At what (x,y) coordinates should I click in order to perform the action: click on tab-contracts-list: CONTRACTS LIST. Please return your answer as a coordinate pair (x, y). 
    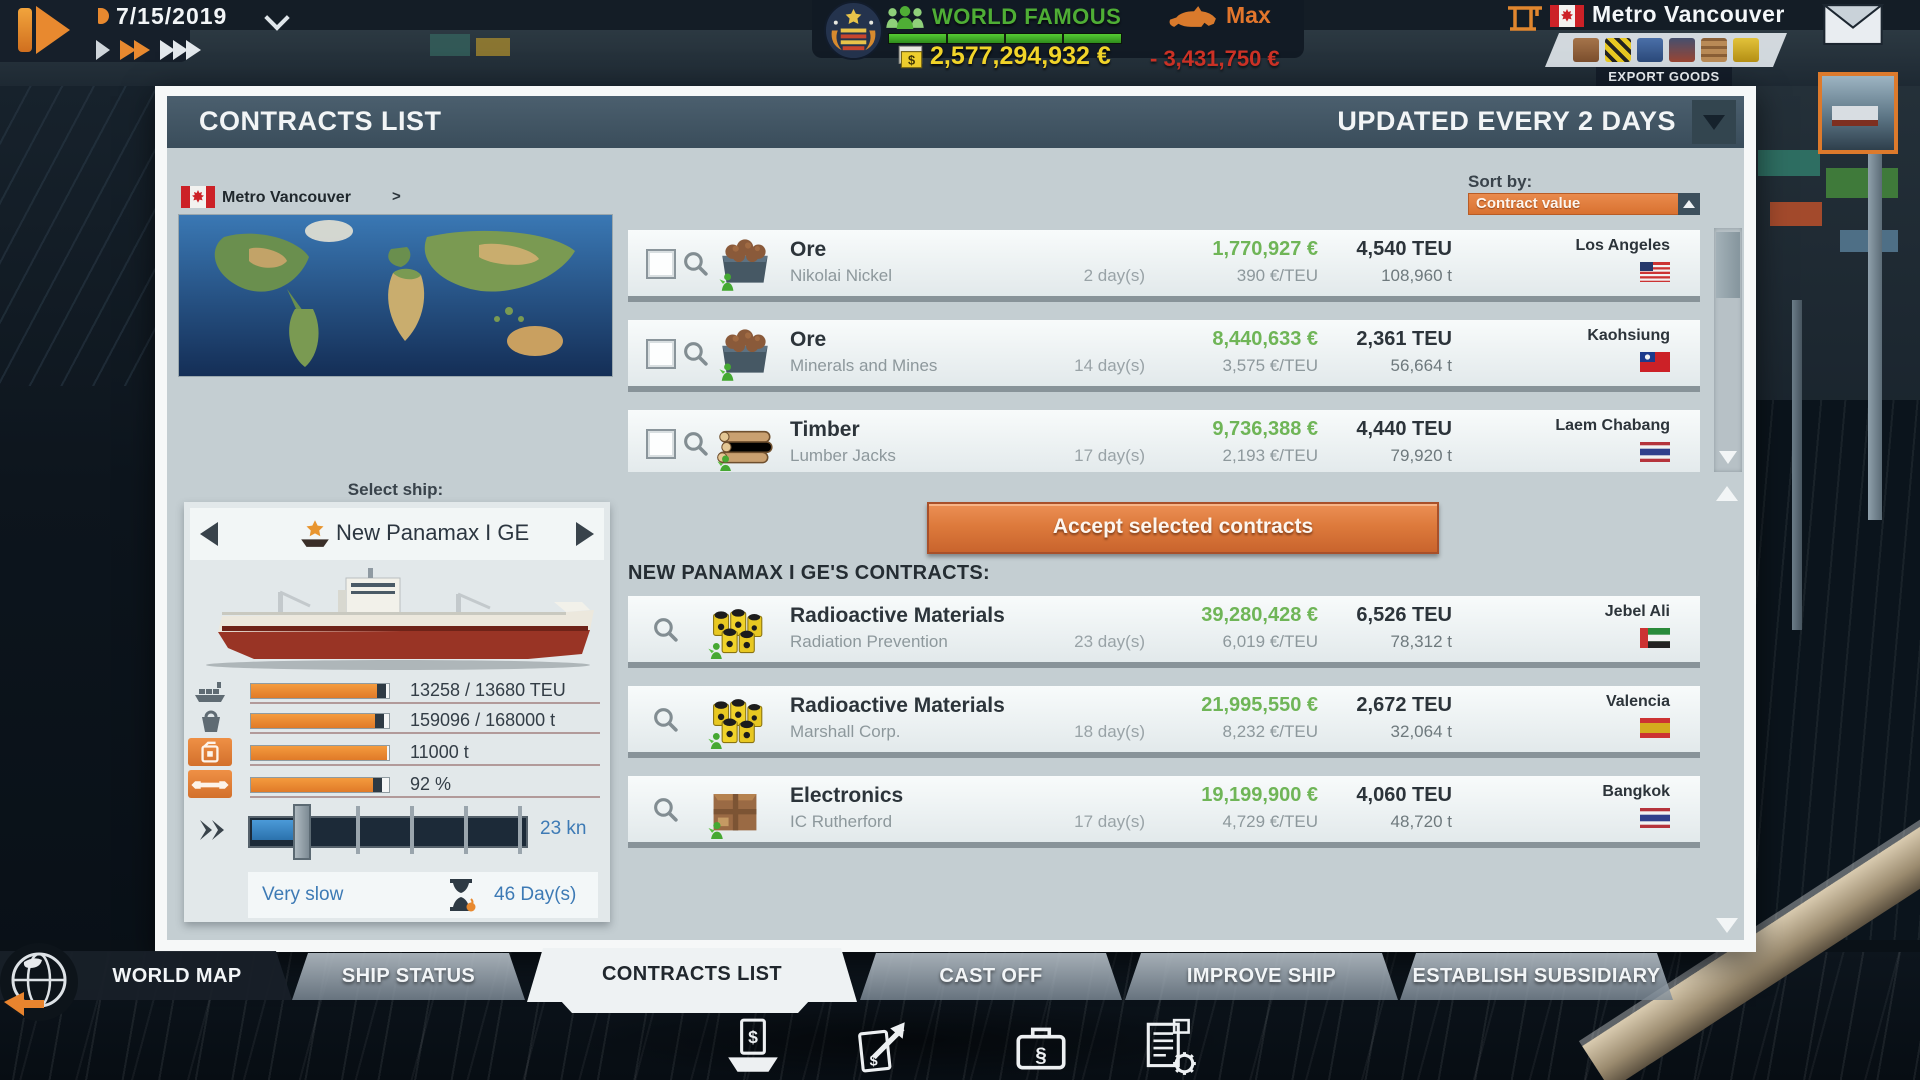
    Looking at the image, I should click on (692, 975).